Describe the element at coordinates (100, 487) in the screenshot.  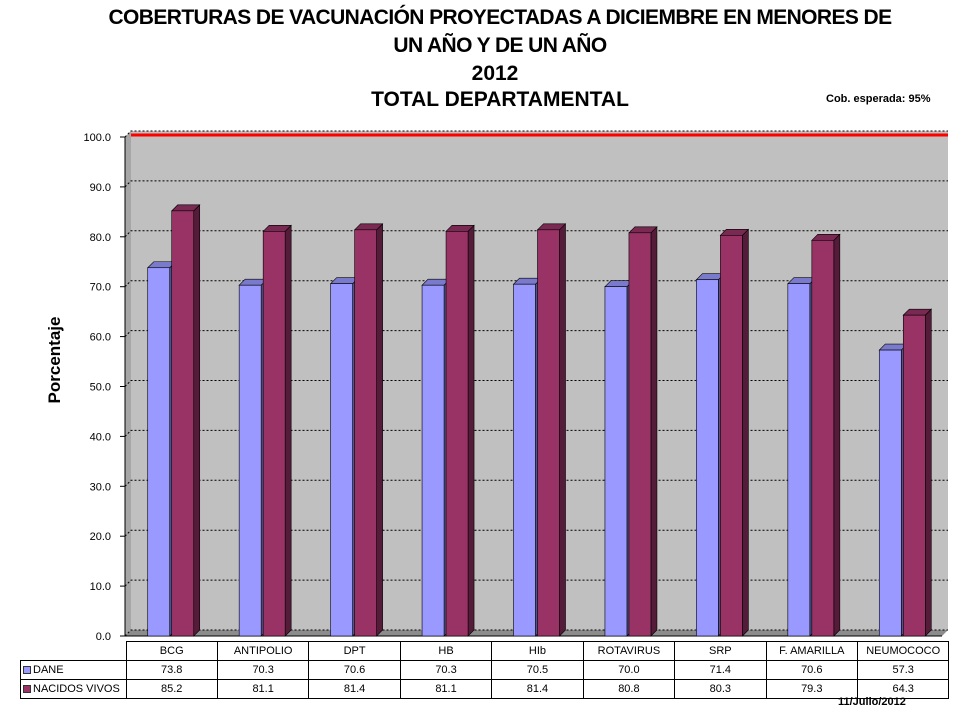
I see `y-tick-label: 30.0` at that location.